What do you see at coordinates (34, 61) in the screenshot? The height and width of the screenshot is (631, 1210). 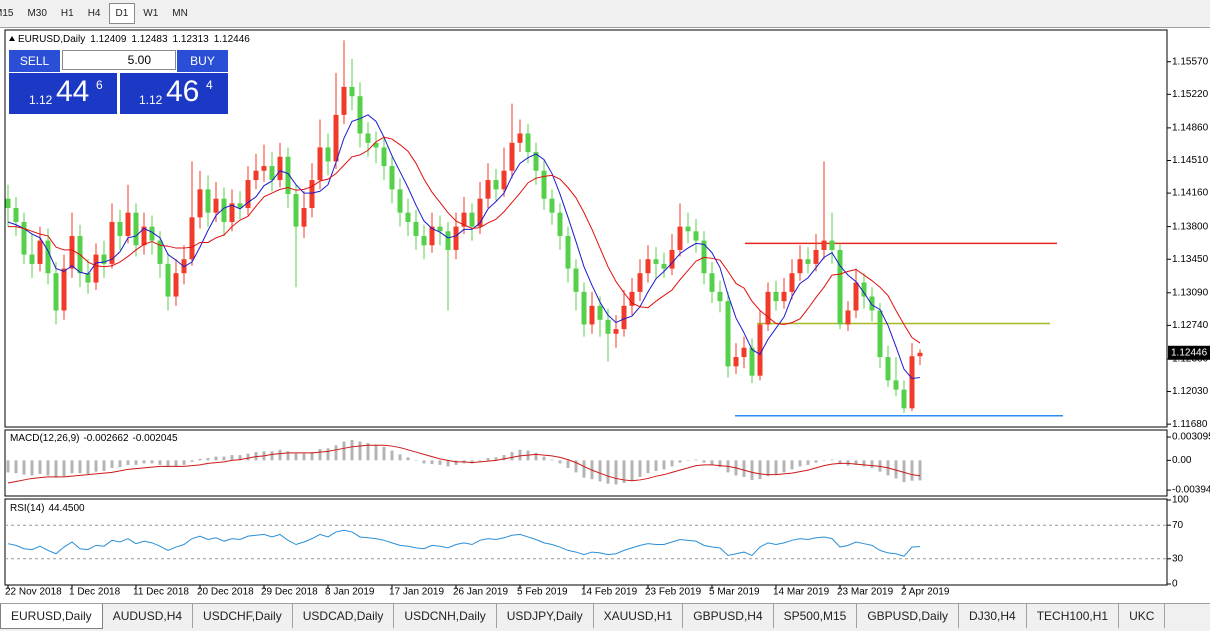 I see `sell-button: SELL` at bounding box center [34, 61].